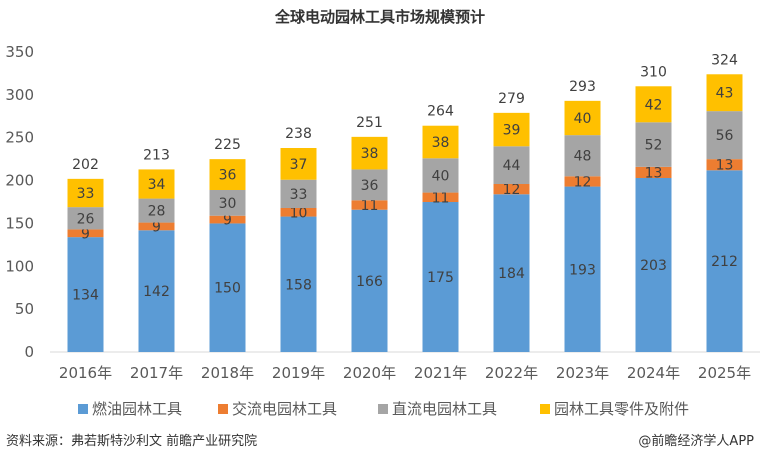 The image size is (760, 462). I want to click on data-label: 134, so click(85, 296).